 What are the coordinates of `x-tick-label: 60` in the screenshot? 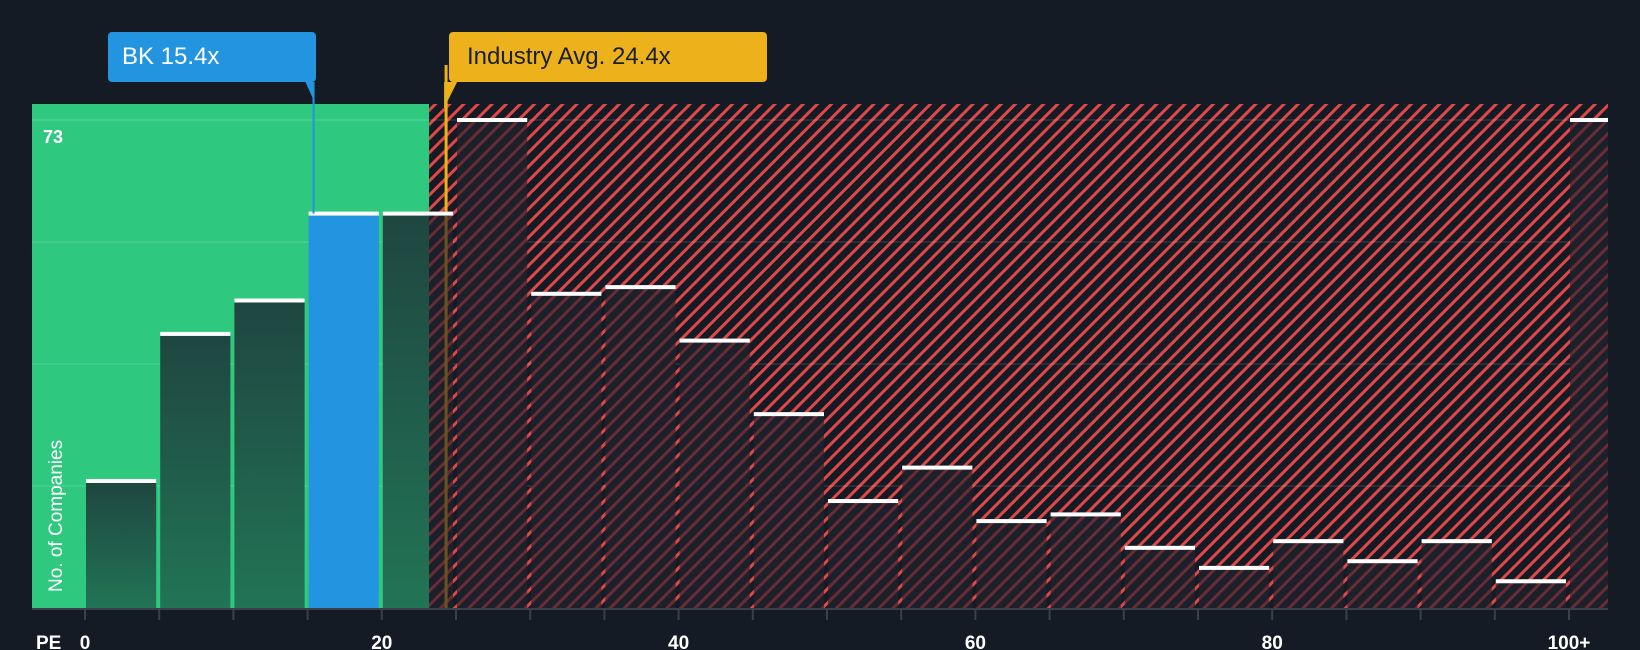 It's located at (975, 641).